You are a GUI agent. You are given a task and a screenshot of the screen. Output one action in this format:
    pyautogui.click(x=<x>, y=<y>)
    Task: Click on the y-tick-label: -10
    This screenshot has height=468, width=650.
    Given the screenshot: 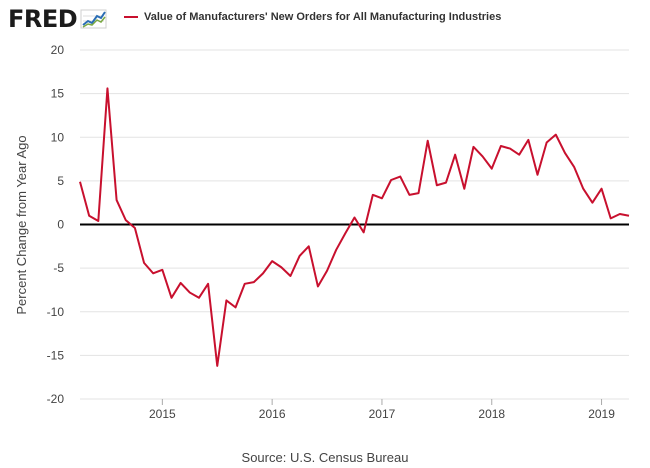 What is the action you would take?
    pyautogui.click(x=56, y=312)
    